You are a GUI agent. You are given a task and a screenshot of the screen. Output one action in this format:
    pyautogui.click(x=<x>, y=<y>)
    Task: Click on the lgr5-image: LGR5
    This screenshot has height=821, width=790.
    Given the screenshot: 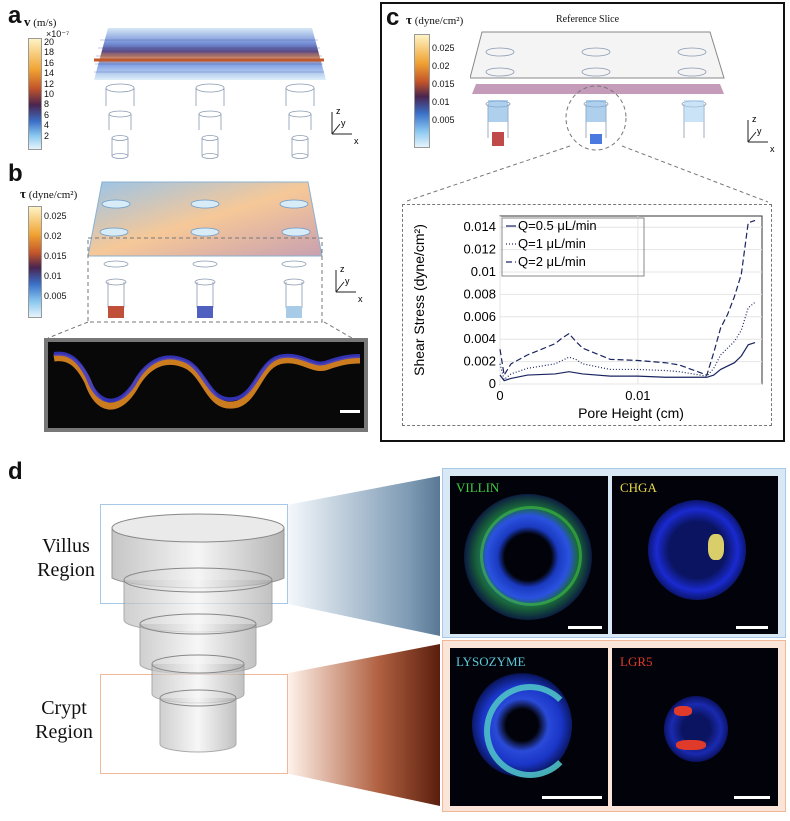 What is the action you would take?
    pyautogui.click(x=695, y=727)
    